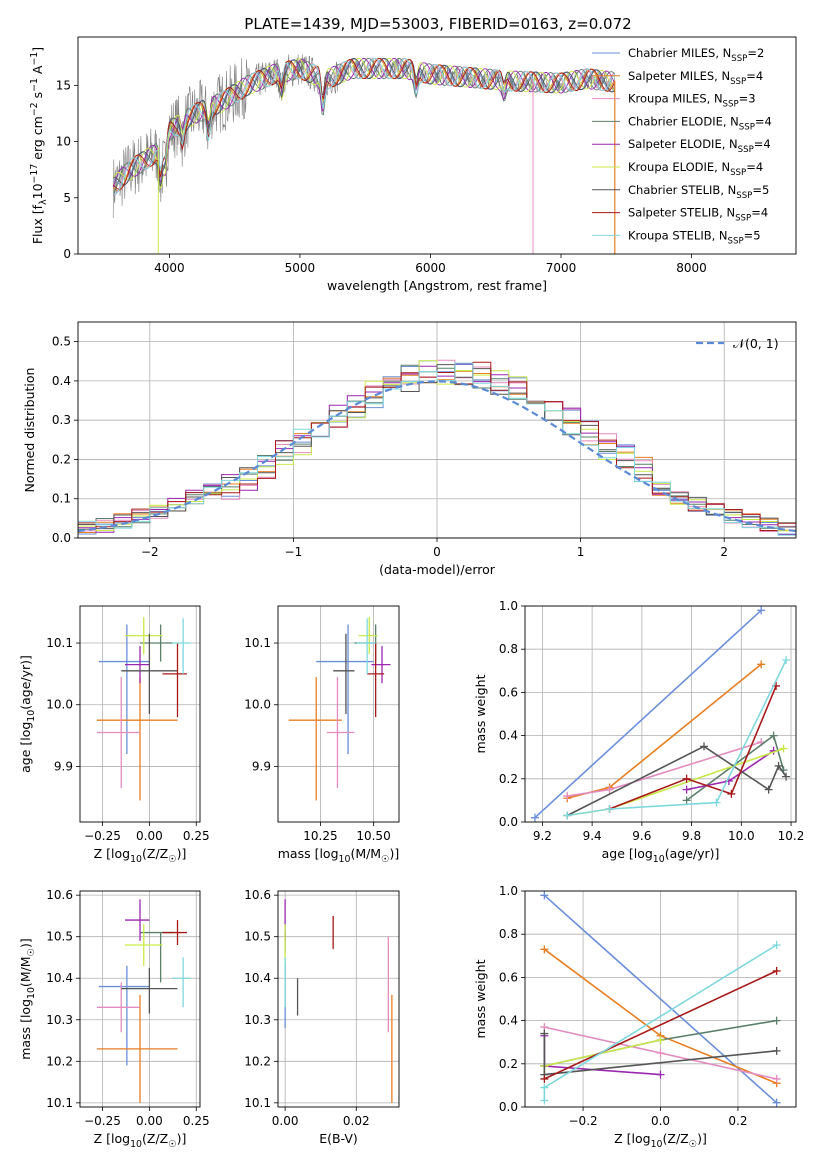 The image size is (819, 1170). I want to click on x-tick-label: 2, so click(724, 552).